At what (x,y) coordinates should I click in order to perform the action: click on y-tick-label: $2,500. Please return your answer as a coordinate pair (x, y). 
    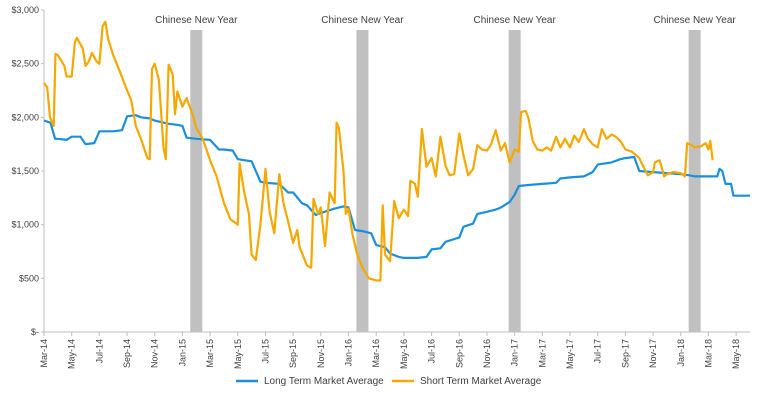
    Looking at the image, I should click on (25, 64).